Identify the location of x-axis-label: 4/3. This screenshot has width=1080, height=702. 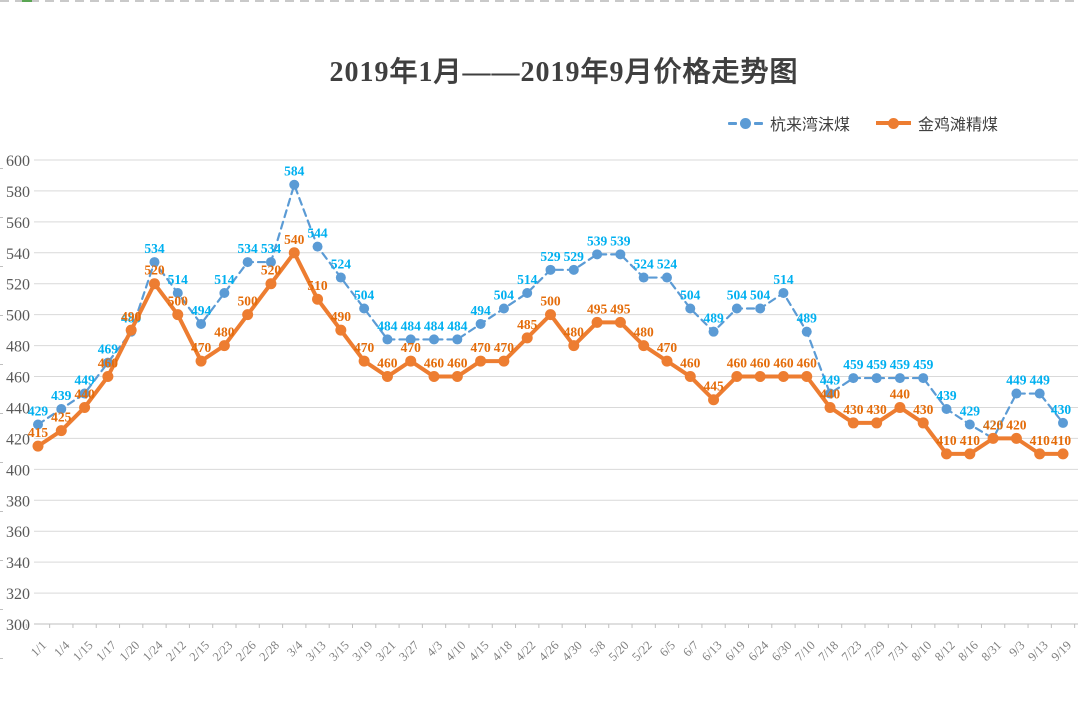
(434, 648).